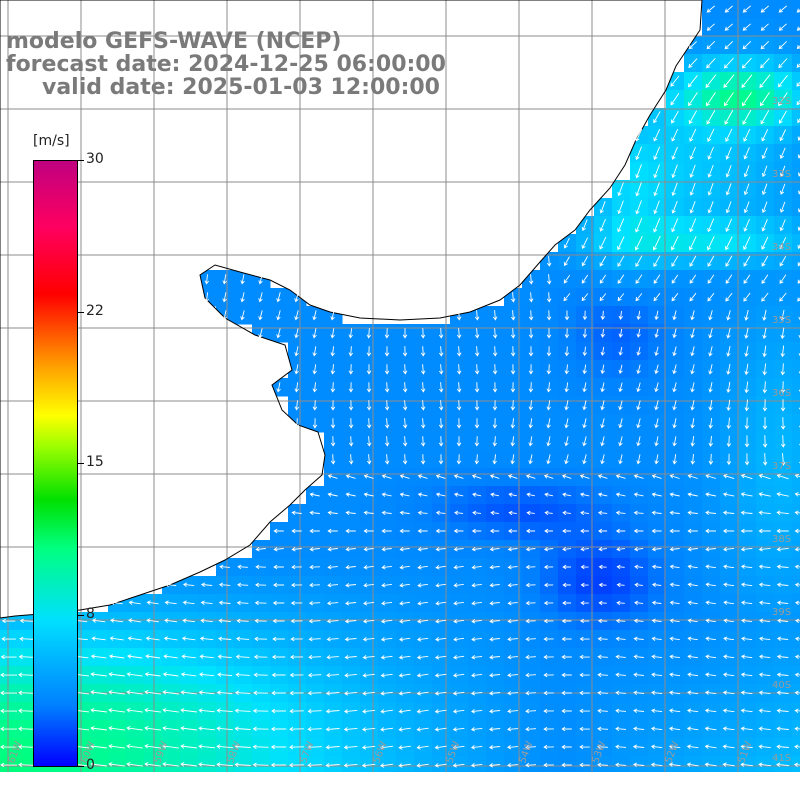 The height and width of the screenshot is (800, 800). What do you see at coordinates (81, 160) in the screenshot?
I see `colorbar-tick-mark` at bounding box center [81, 160].